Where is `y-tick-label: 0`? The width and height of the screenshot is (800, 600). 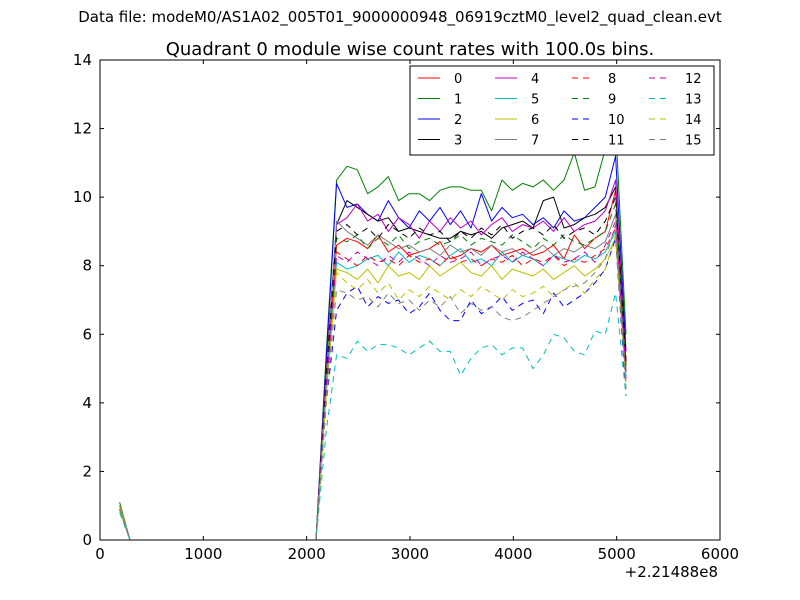
y-tick-label: 0 is located at coordinates (87, 540).